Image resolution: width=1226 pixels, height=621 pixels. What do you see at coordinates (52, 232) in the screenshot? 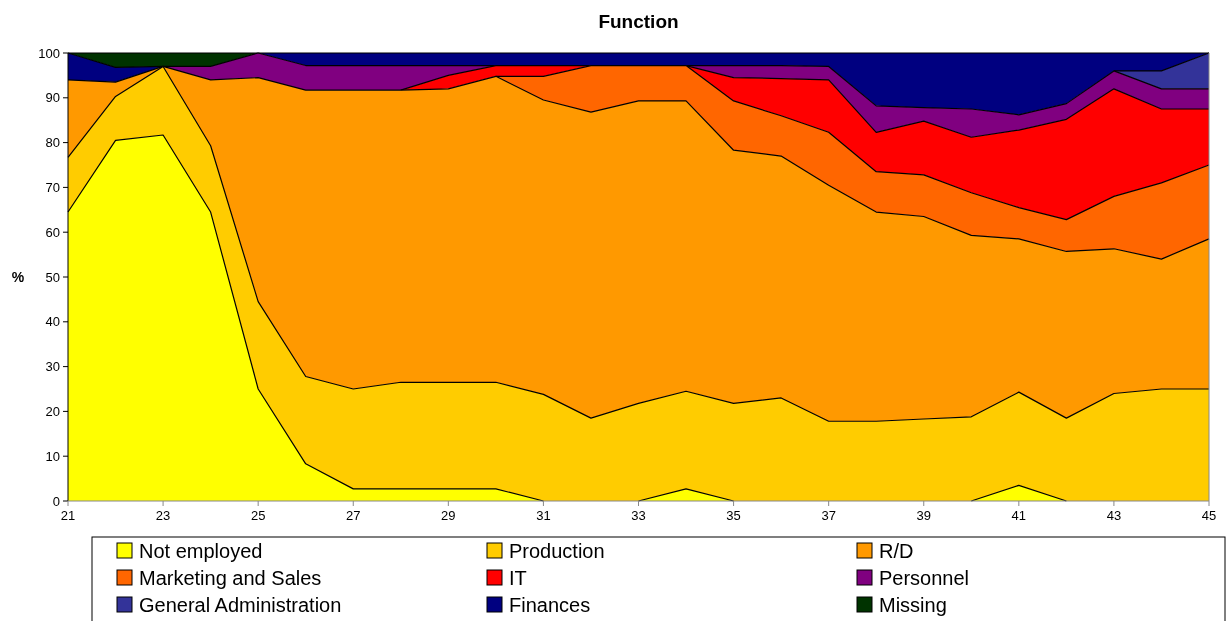
I see `y-tick-label: 60` at bounding box center [52, 232].